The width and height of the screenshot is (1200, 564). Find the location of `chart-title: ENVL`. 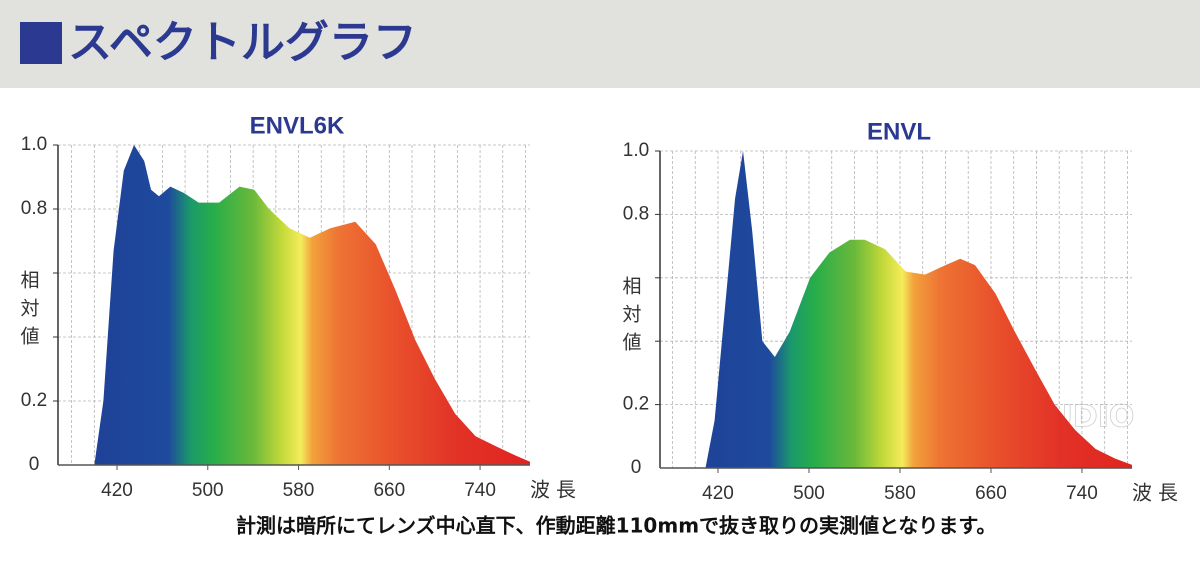

chart-title: ENVL is located at coordinates (899, 131).